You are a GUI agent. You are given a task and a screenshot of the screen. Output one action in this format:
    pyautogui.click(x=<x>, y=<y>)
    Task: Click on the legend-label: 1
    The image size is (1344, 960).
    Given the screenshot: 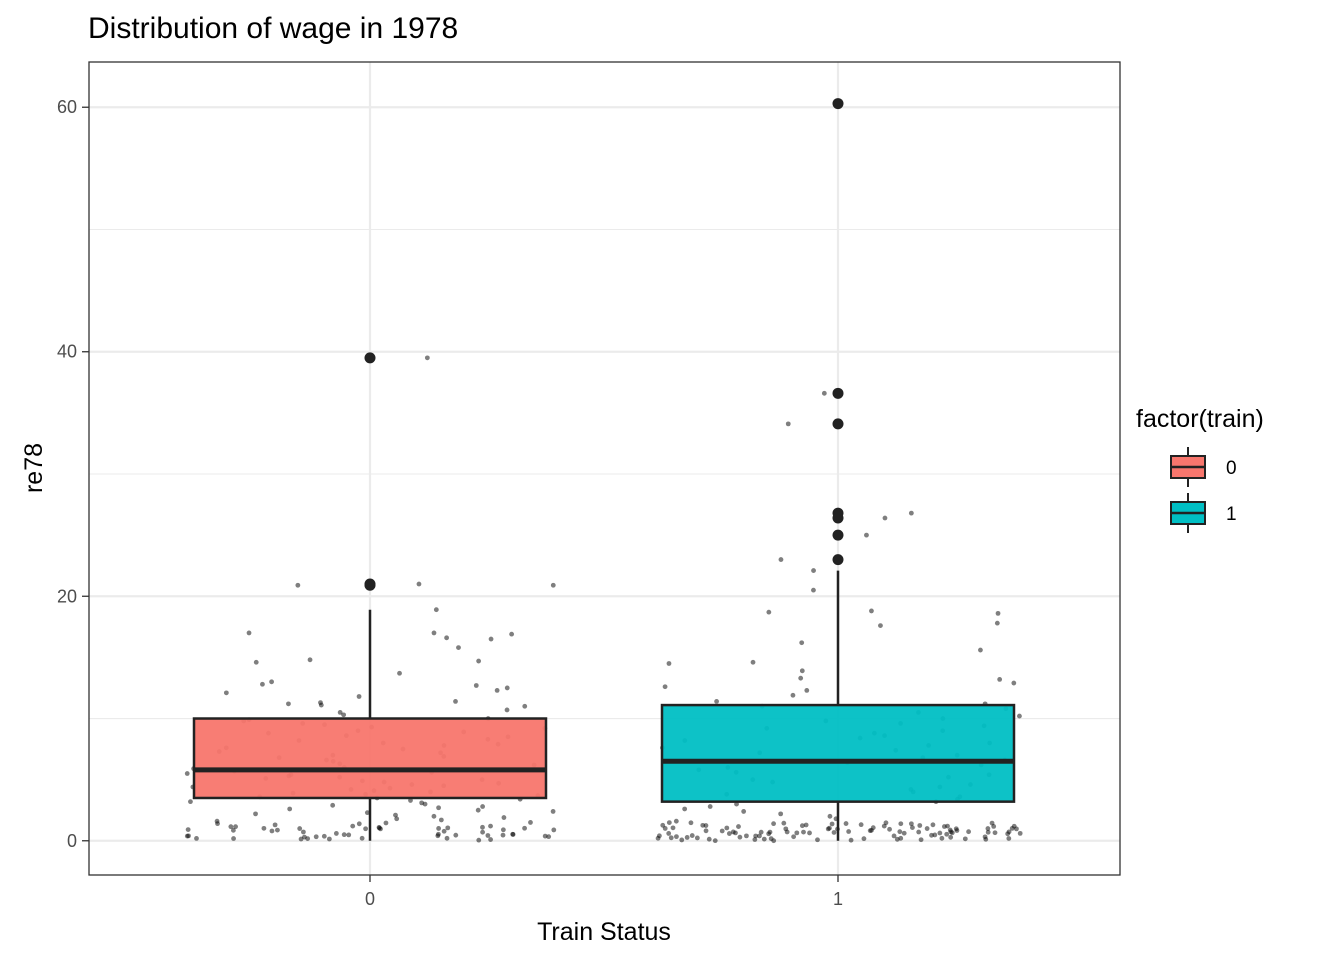 What is the action you would take?
    pyautogui.click(x=1231, y=514)
    